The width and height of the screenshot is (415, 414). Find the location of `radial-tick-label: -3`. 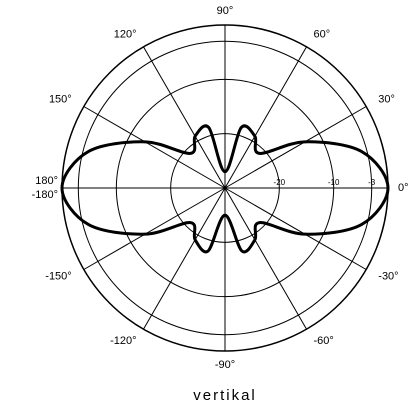

radial-tick-label: -3 is located at coordinates (372, 182).